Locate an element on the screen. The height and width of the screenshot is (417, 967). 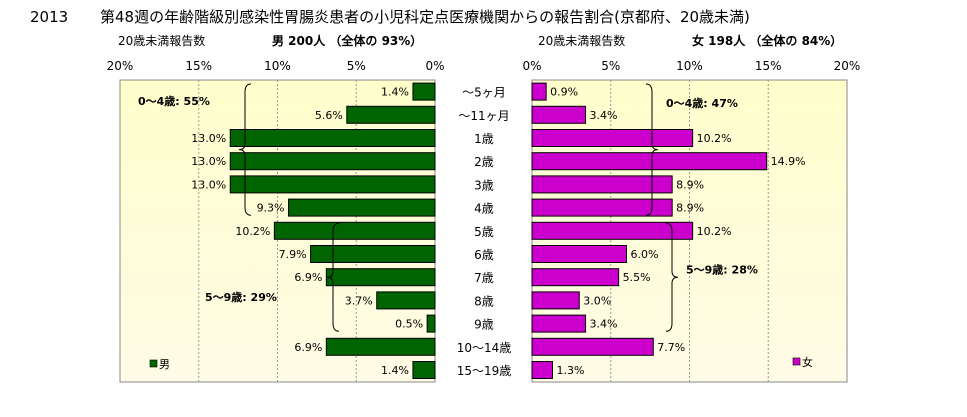
male-group-annotations: 0～4歳: 55% 5～9歳: 29% is located at coordinates (239, 207).